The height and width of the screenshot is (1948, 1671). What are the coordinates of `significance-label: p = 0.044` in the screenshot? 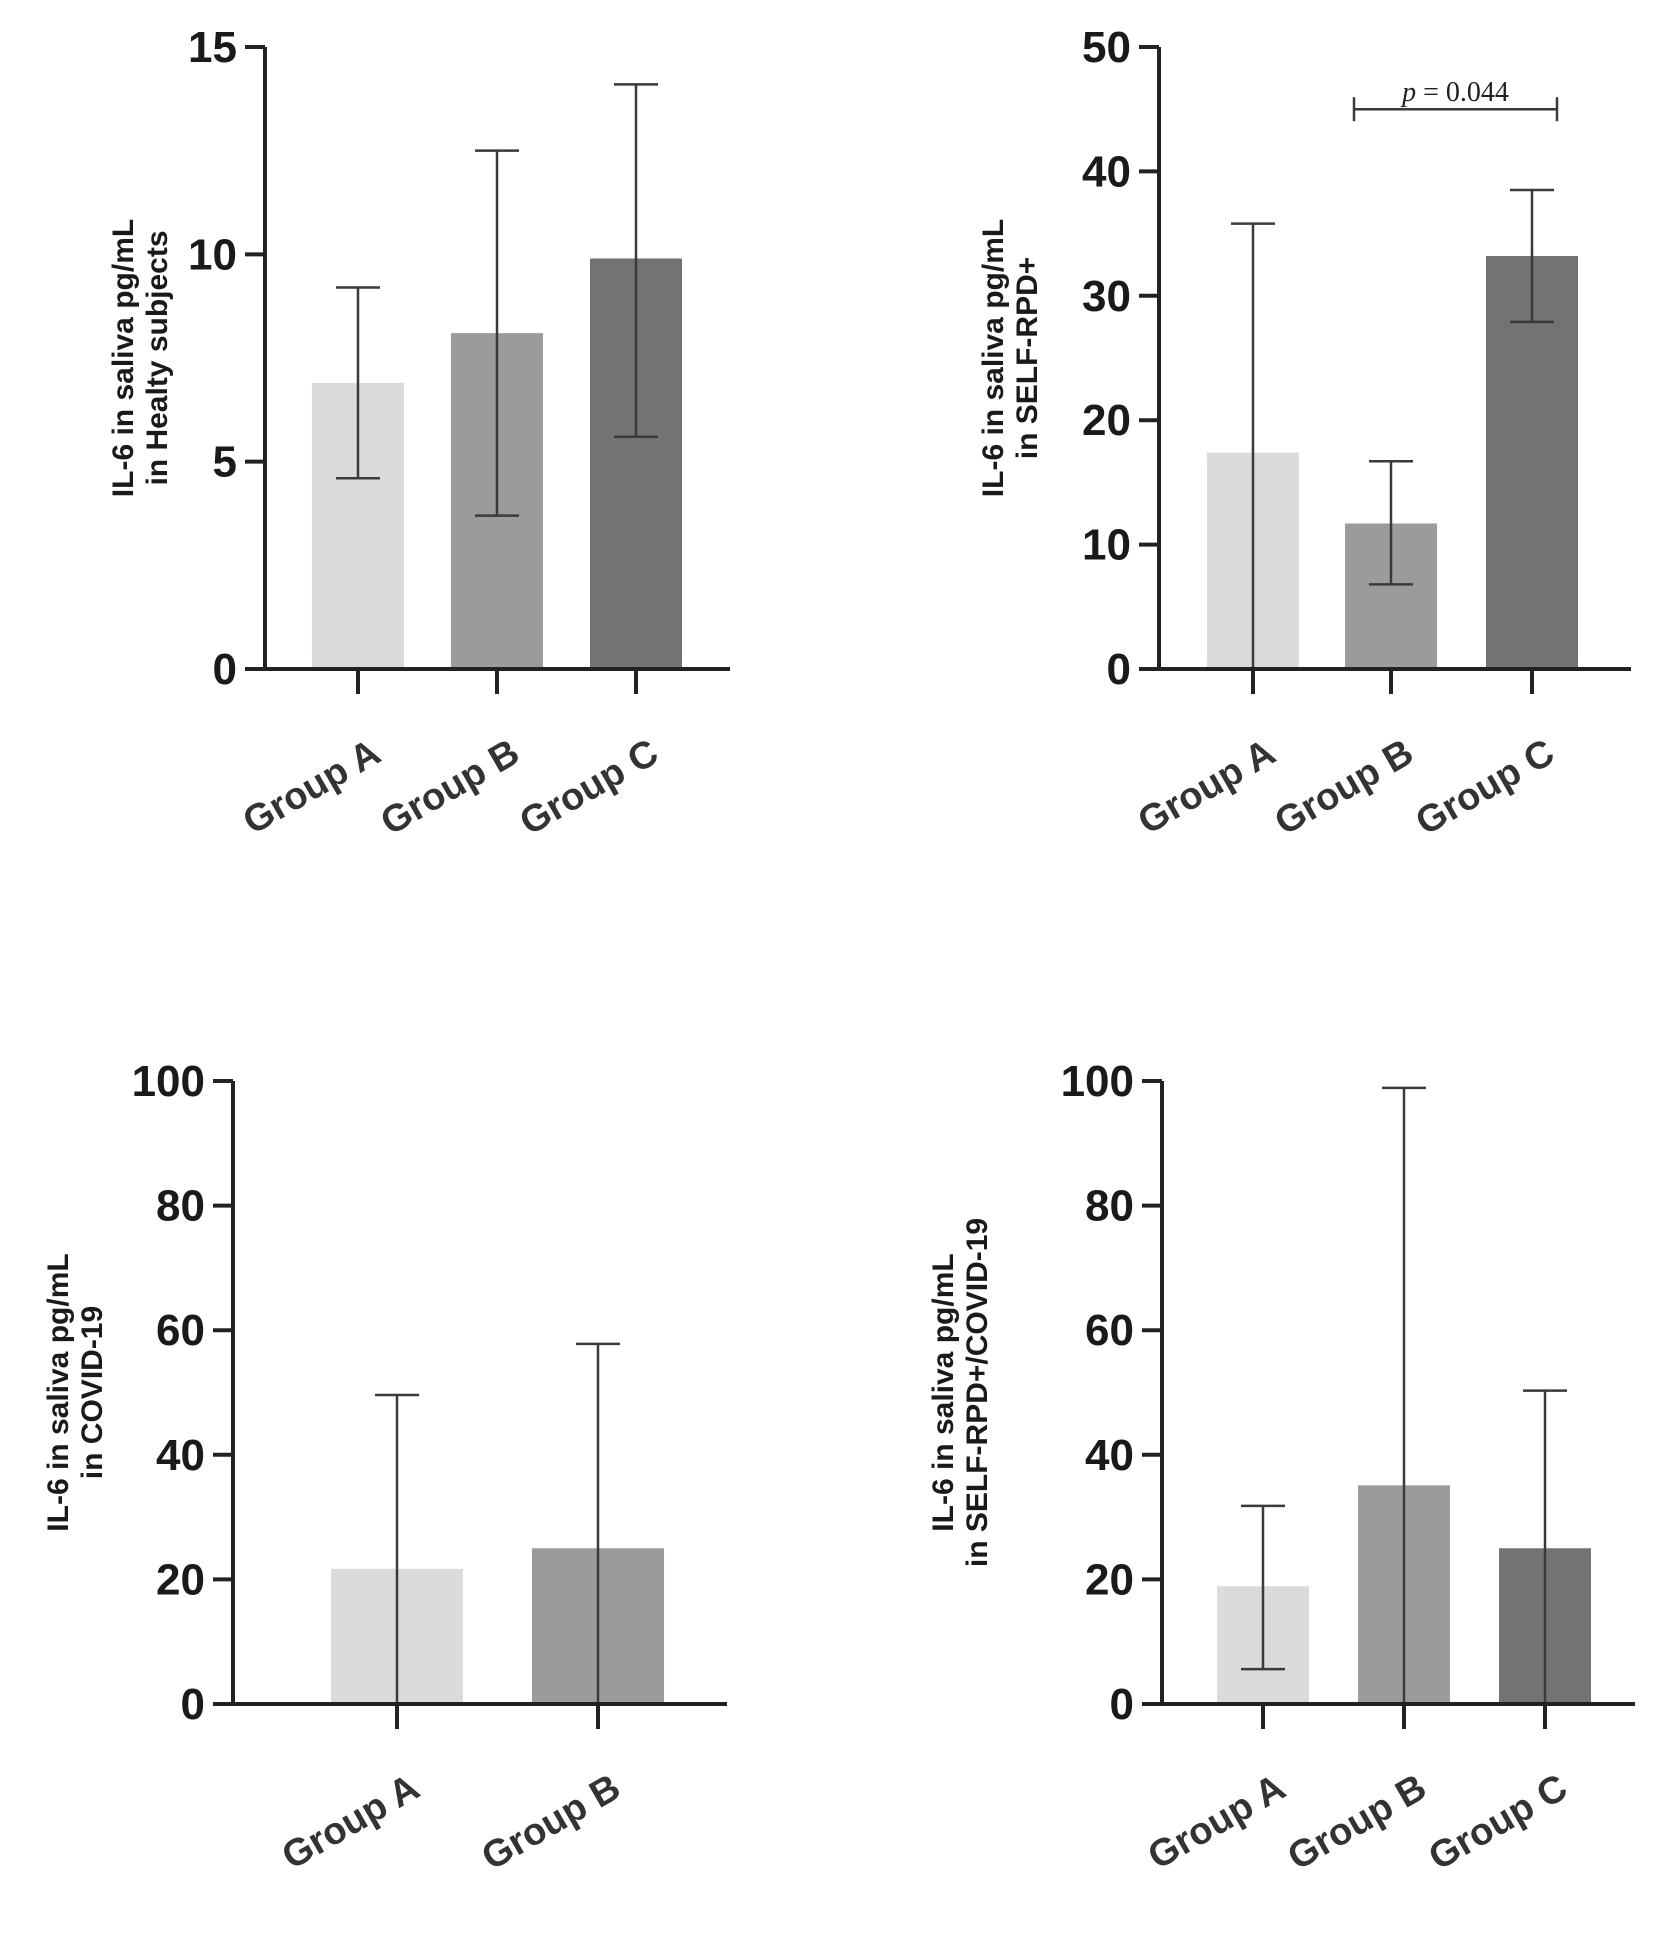 It's located at (1454, 92).